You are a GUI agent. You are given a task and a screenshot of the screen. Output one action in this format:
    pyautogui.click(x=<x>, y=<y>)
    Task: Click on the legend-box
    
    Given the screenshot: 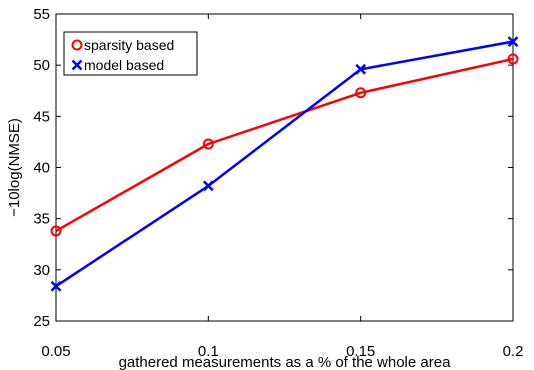 What is the action you would take?
    pyautogui.click(x=130, y=53)
    